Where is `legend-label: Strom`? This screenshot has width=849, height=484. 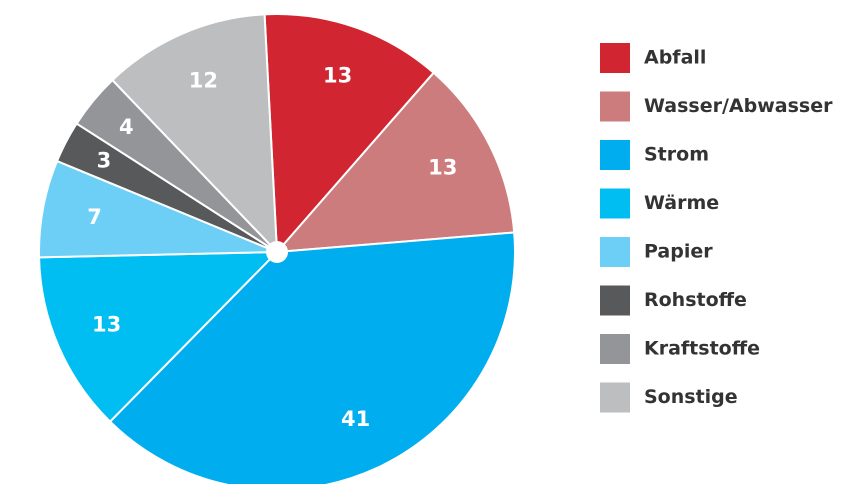 legend-label: Strom is located at coordinates (676, 155).